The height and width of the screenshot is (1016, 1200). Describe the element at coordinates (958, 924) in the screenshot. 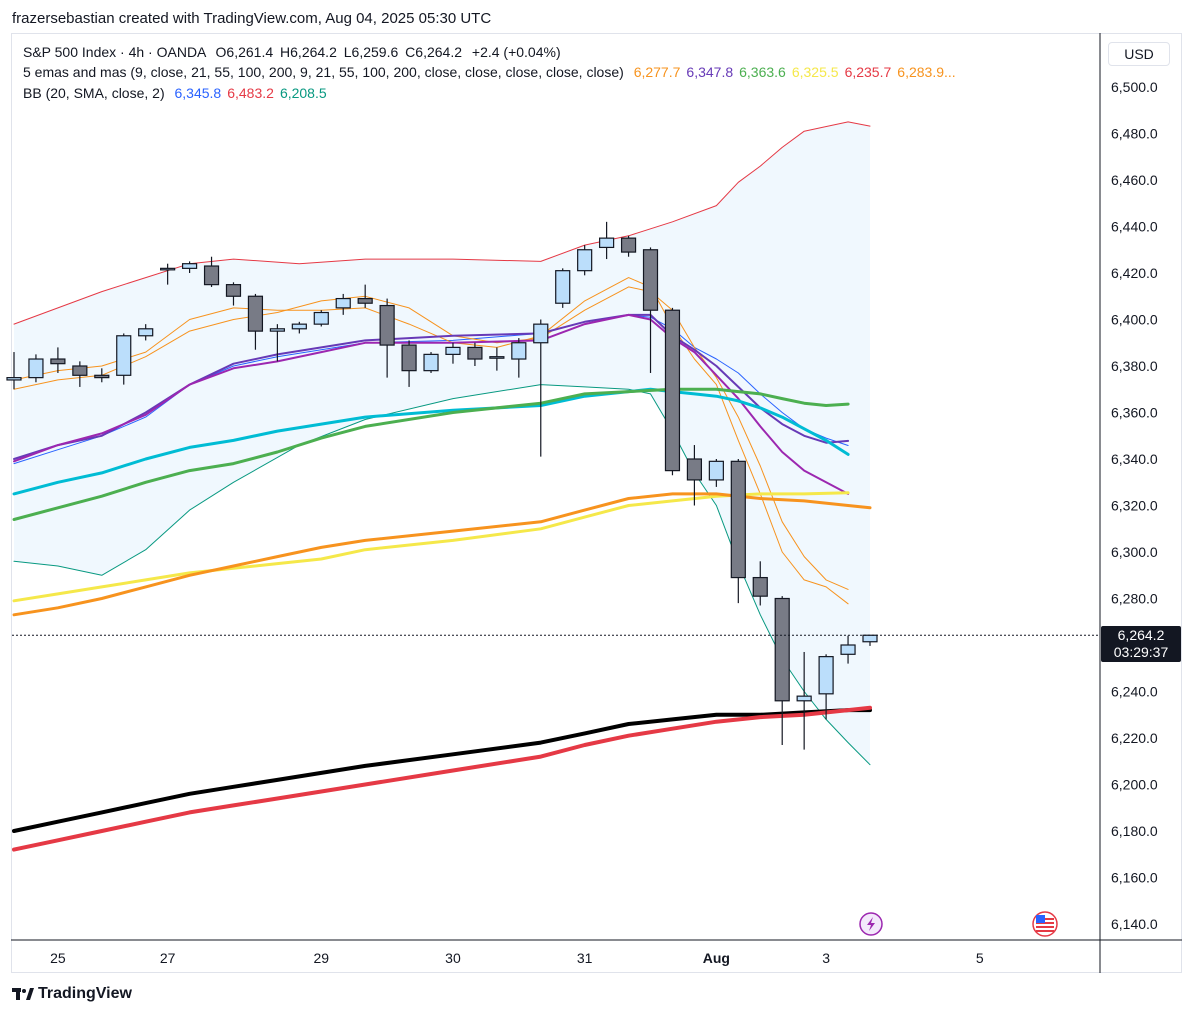

I see `chart-icons` at that location.